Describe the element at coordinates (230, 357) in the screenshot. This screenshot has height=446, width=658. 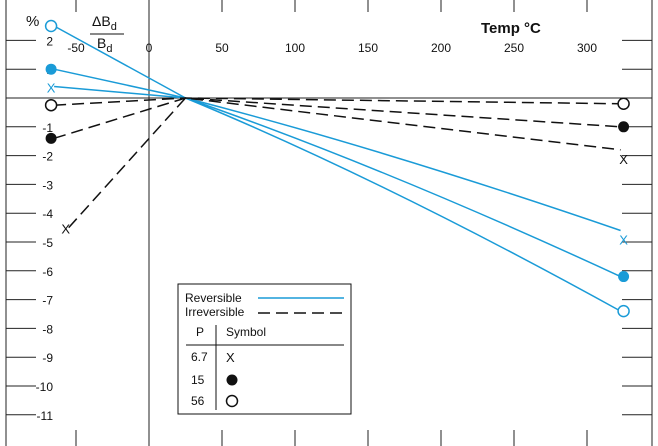
I see `legend-symbol-x: X` at that location.